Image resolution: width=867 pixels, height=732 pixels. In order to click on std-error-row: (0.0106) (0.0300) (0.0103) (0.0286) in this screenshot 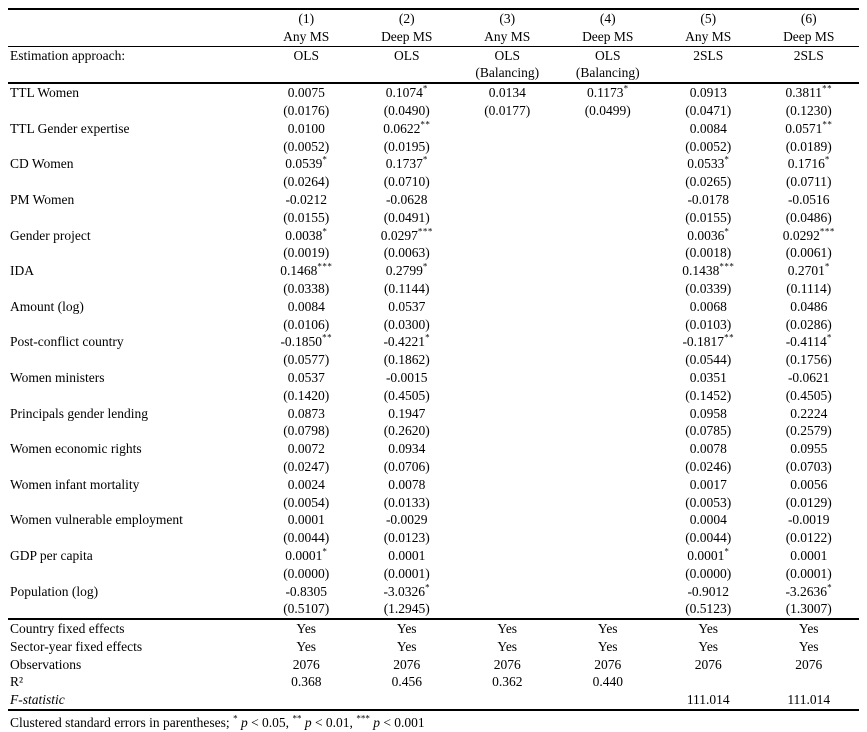, I will do `click(433, 325)`.